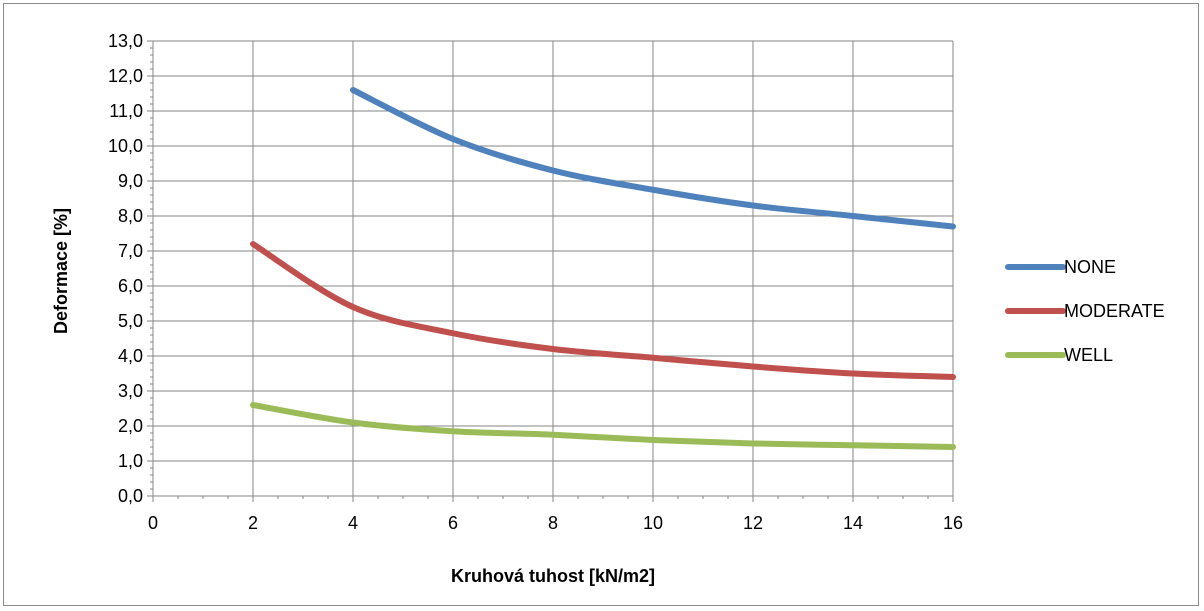 This screenshot has width=1204, height=611. What do you see at coordinates (130, 286) in the screenshot?
I see `y-tick-label: 6,0` at bounding box center [130, 286].